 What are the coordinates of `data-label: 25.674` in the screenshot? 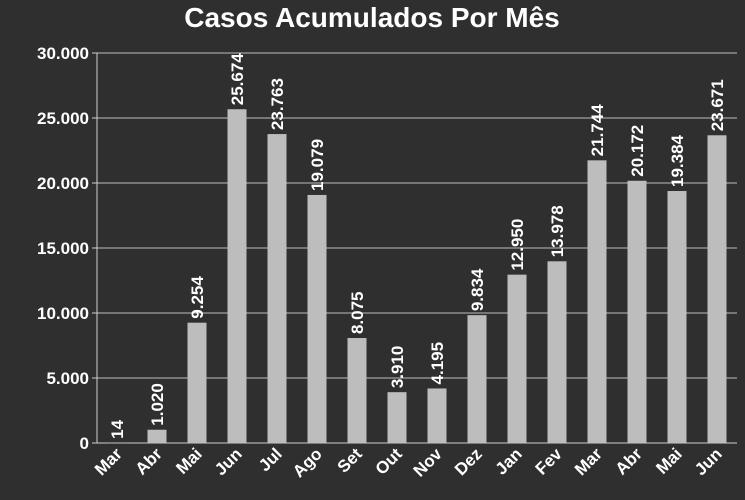 It's located at (237, 79).